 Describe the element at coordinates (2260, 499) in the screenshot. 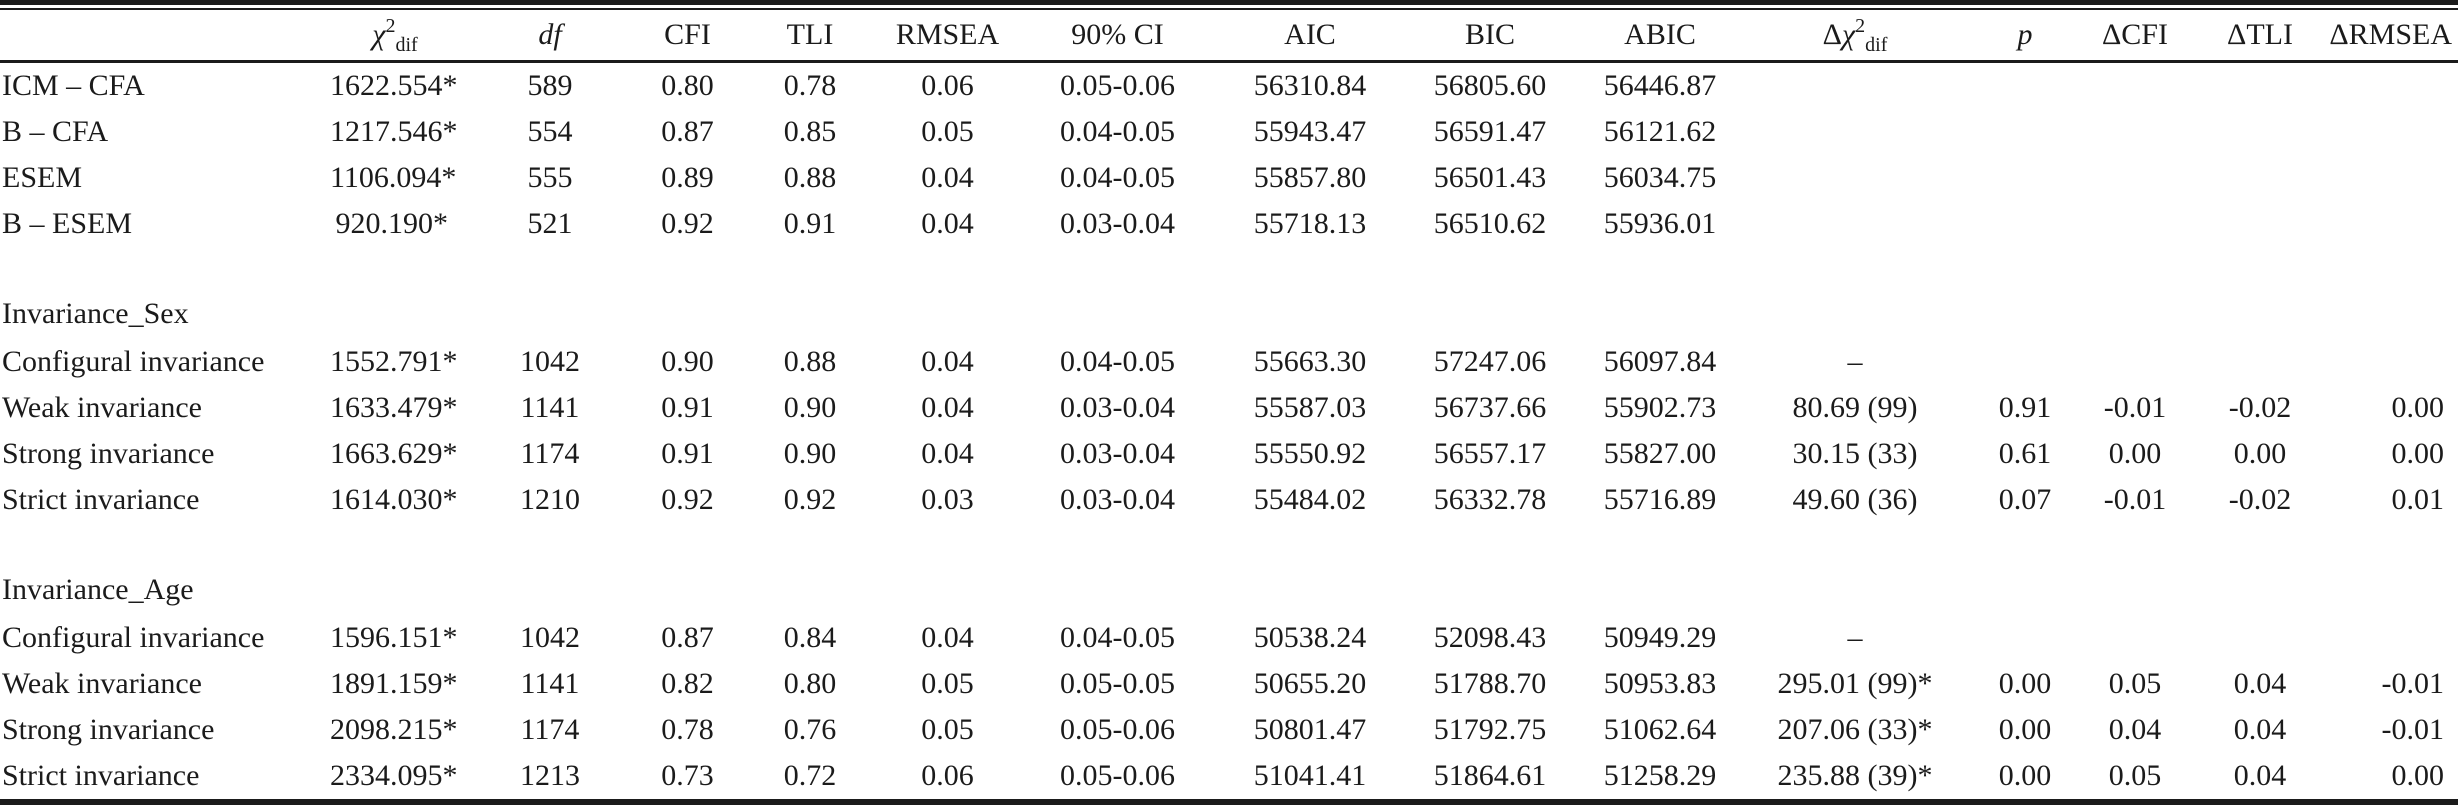

I see `cell-dtli: -0.02` at that location.